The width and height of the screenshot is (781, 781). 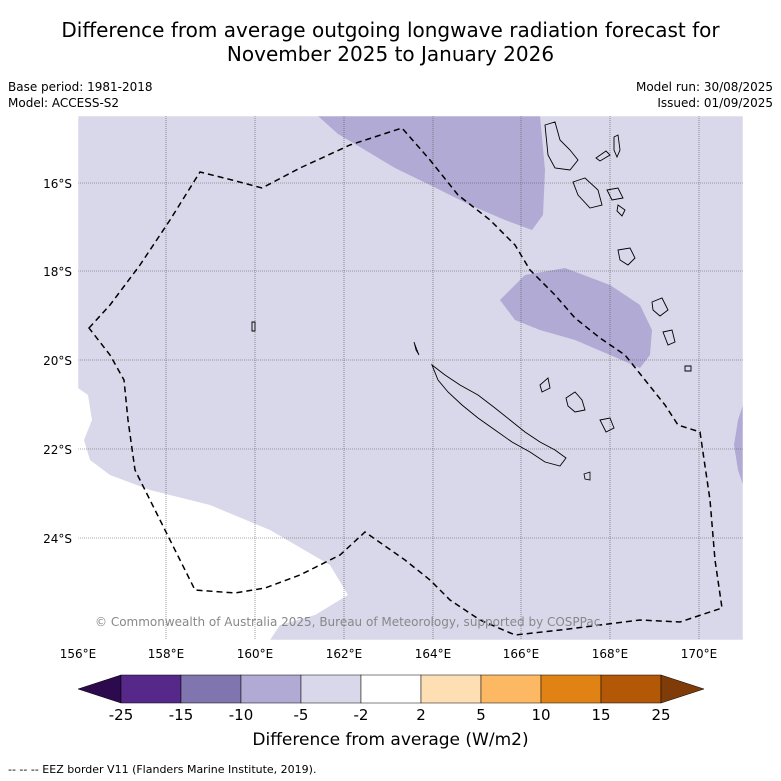 I want to click on lat-label-16s: 16°S, so click(x=57, y=184).